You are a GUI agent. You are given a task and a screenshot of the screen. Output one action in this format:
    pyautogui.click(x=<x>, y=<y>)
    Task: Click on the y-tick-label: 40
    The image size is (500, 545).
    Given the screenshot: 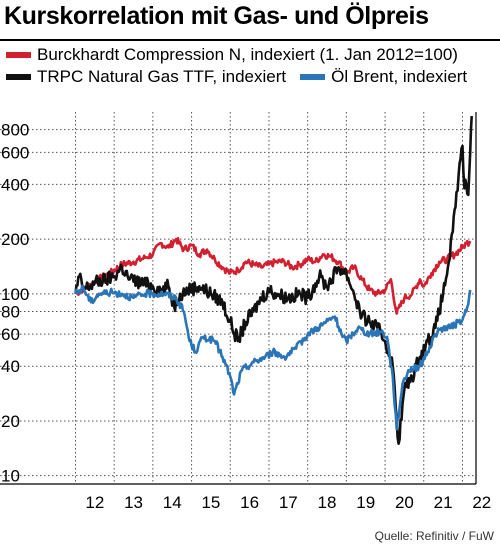 What is the action you would take?
    pyautogui.click(x=10, y=366)
    